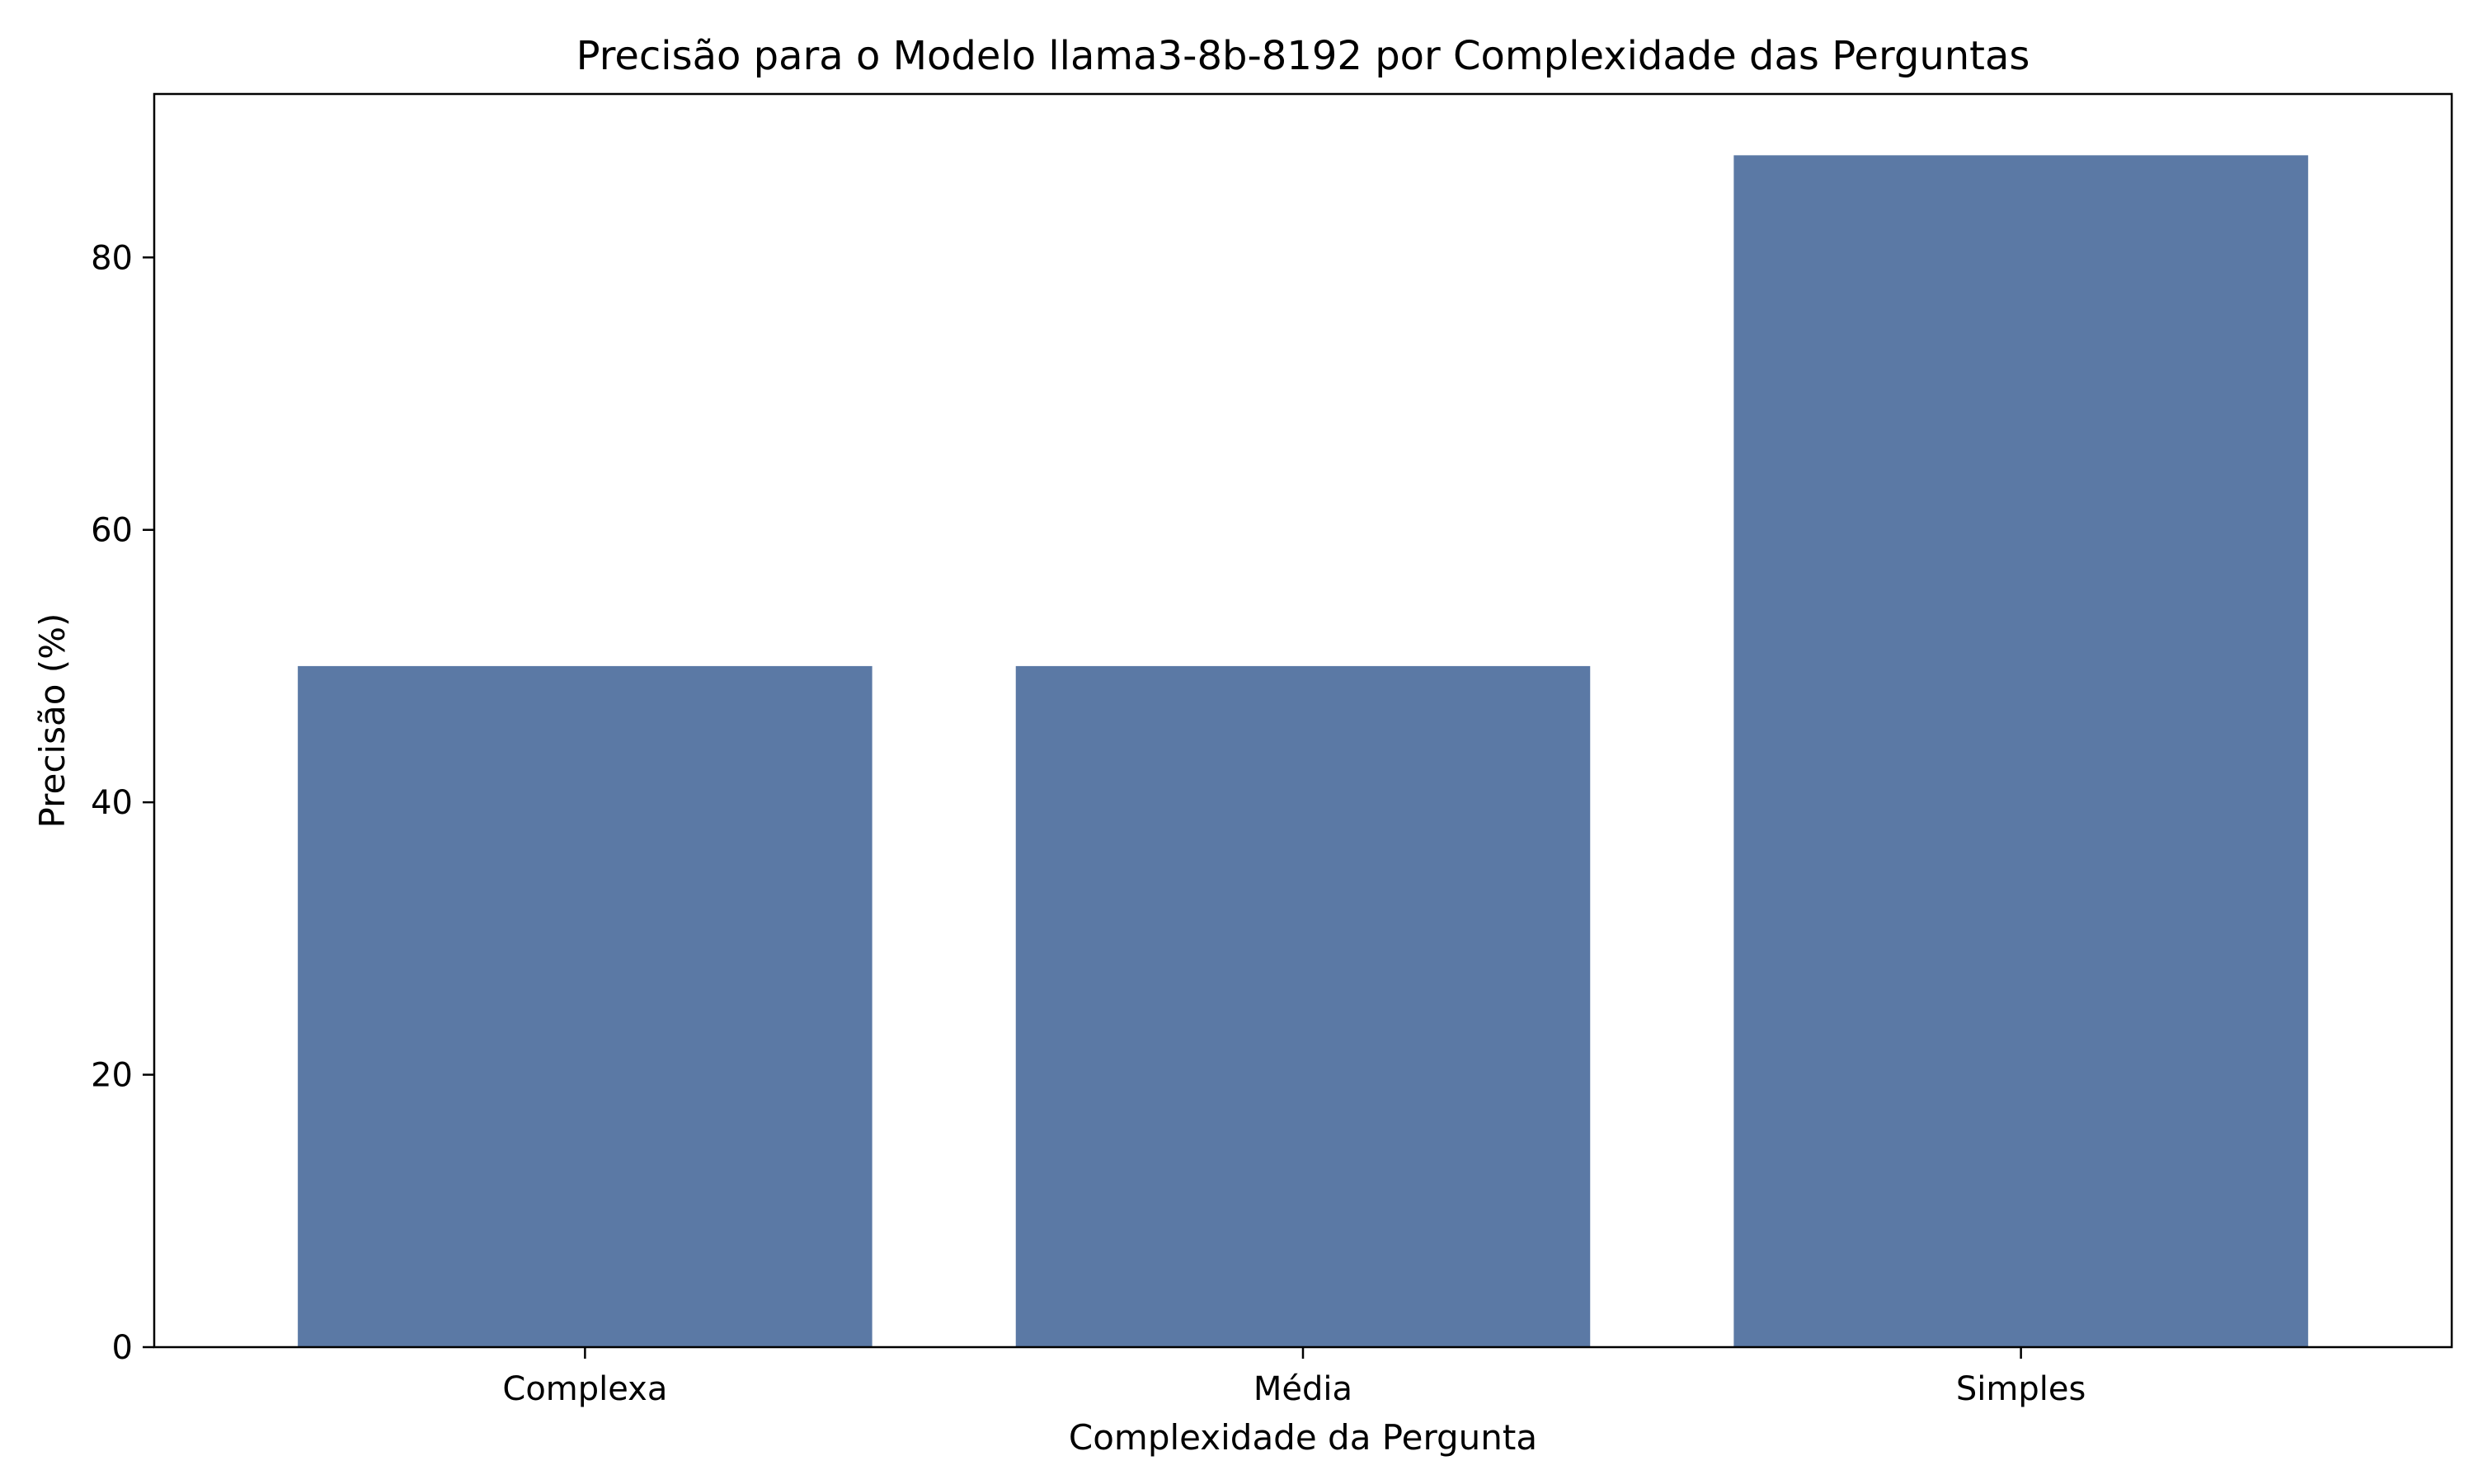 The height and width of the screenshot is (1484, 2474). I want to click on y-tick-label: 80, so click(112, 258).